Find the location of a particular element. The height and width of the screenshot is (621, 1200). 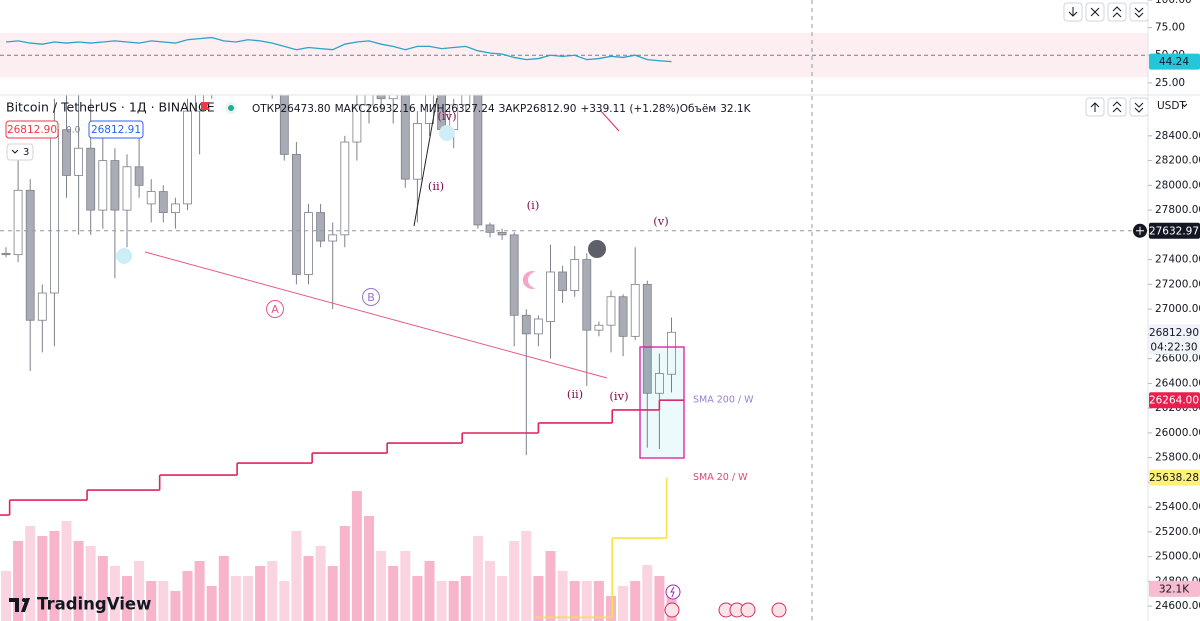

sell-button is located at coordinates (32, 129).